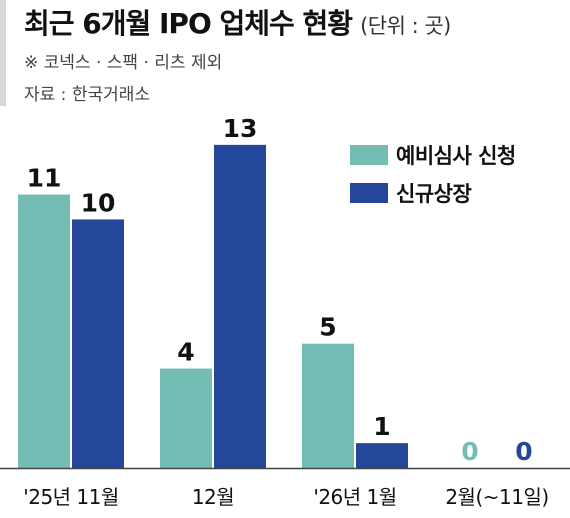 This screenshot has height=518, width=570. Describe the element at coordinates (433, 194) in the screenshot. I see `legend-label-listing: 신규상장` at that location.